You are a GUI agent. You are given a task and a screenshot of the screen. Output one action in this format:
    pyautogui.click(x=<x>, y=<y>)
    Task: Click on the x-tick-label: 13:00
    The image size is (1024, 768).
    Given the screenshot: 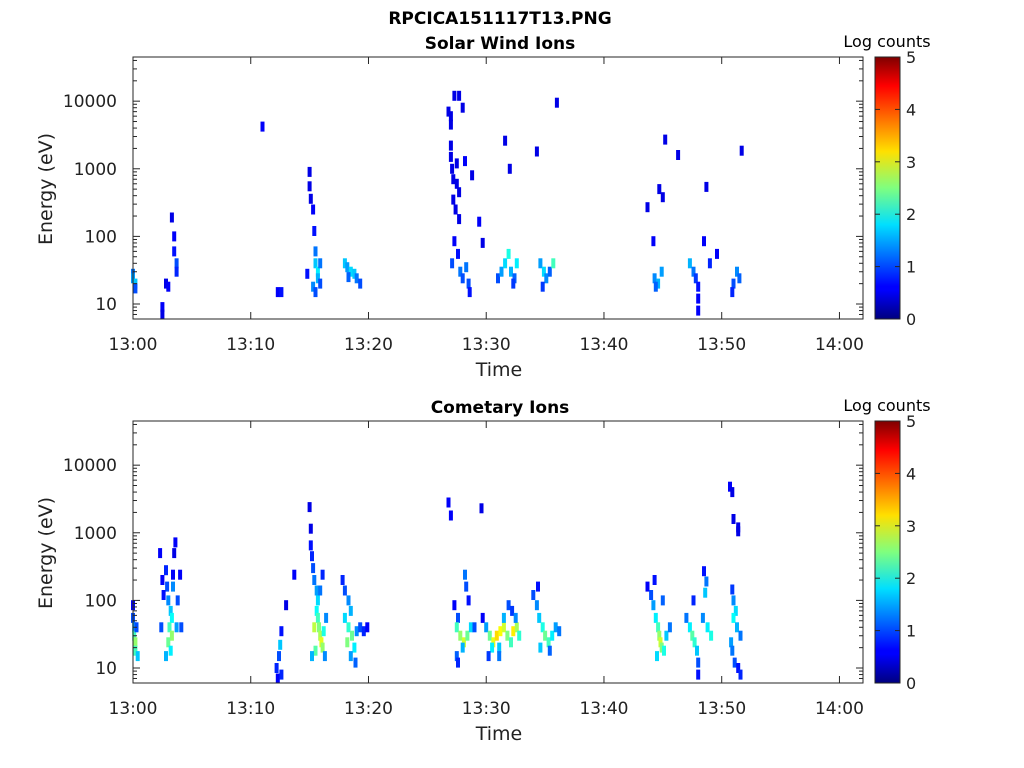 What is the action you would take?
    pyautogui.click(x=133, y=345)
    